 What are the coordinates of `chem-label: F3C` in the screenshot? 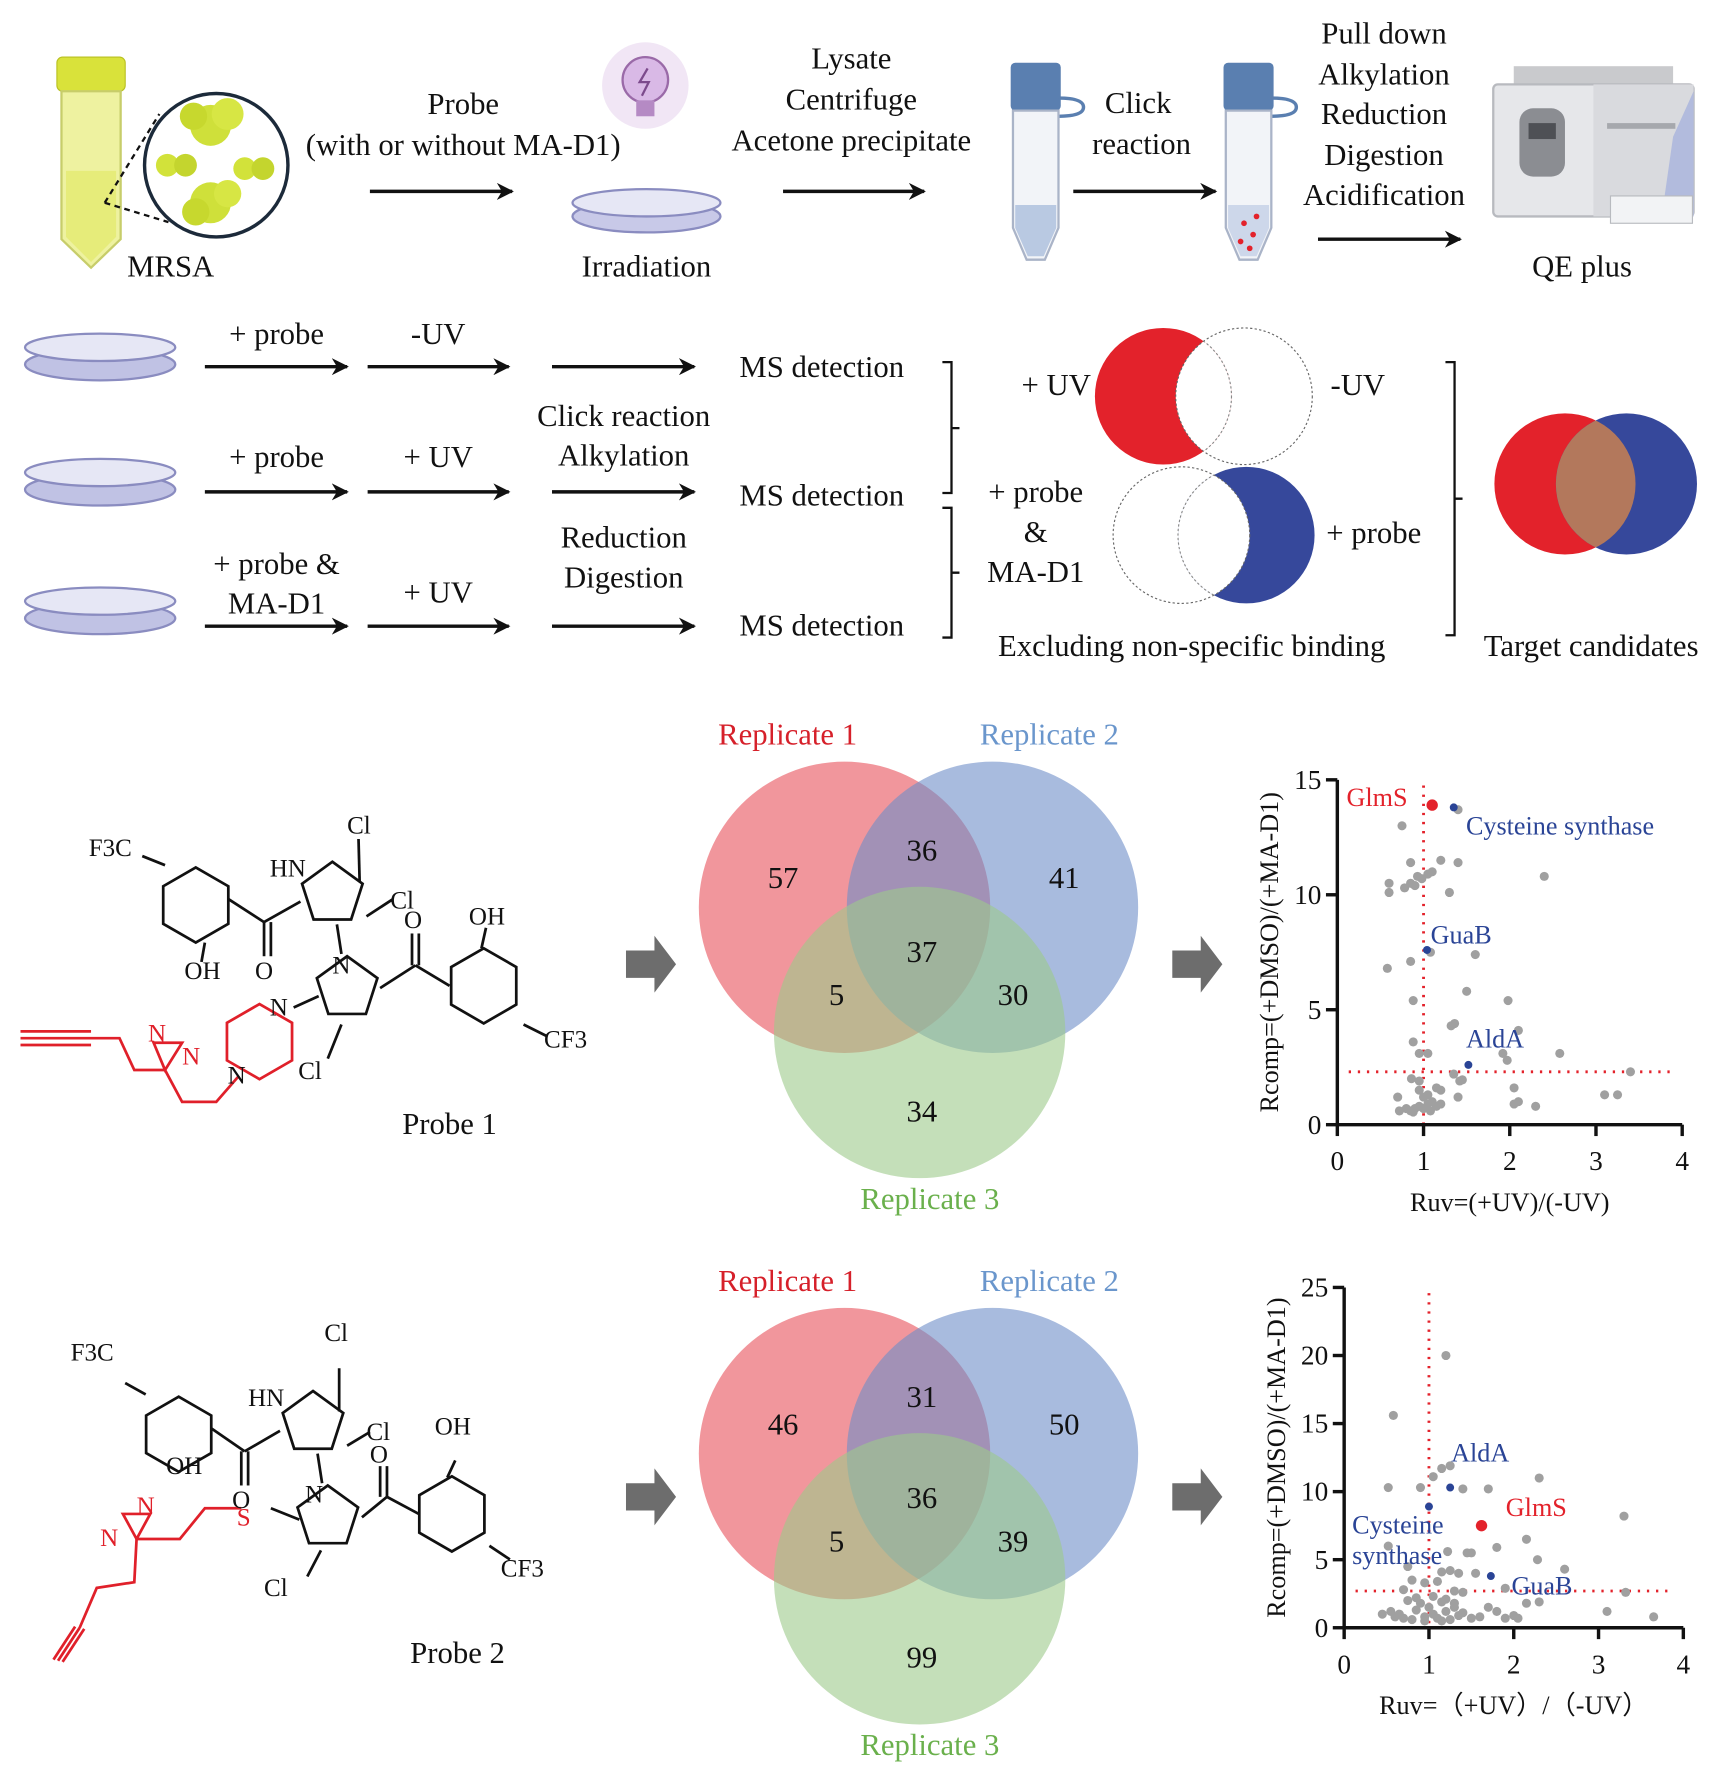 It's located at (92, 1352).